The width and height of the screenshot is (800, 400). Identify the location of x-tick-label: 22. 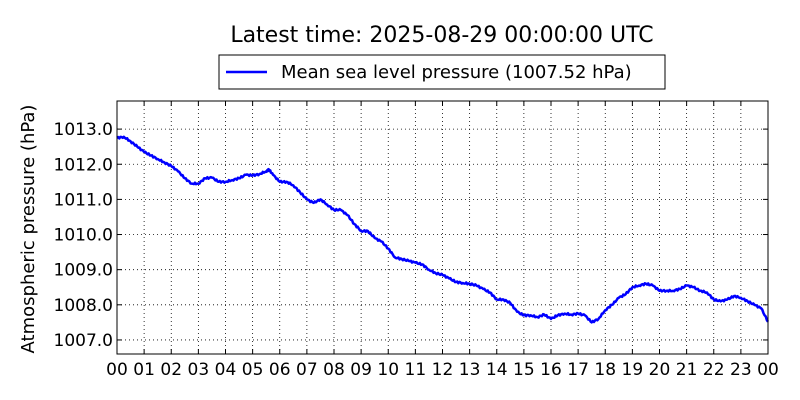
(714, 370).